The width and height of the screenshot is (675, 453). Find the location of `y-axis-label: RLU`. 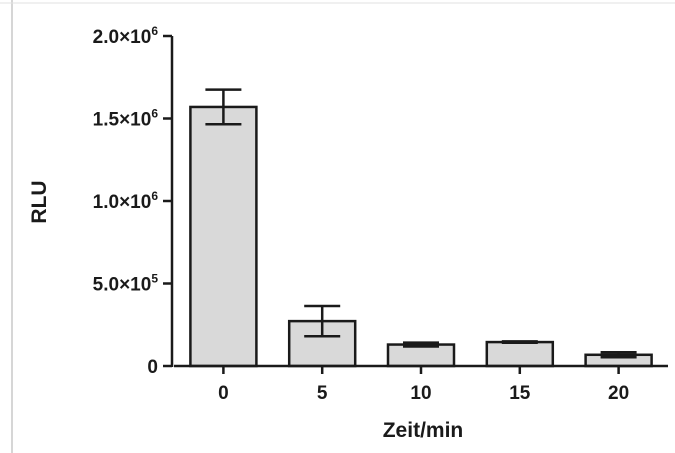

y-axis-label: RLU is located at coordinates (39, 201).